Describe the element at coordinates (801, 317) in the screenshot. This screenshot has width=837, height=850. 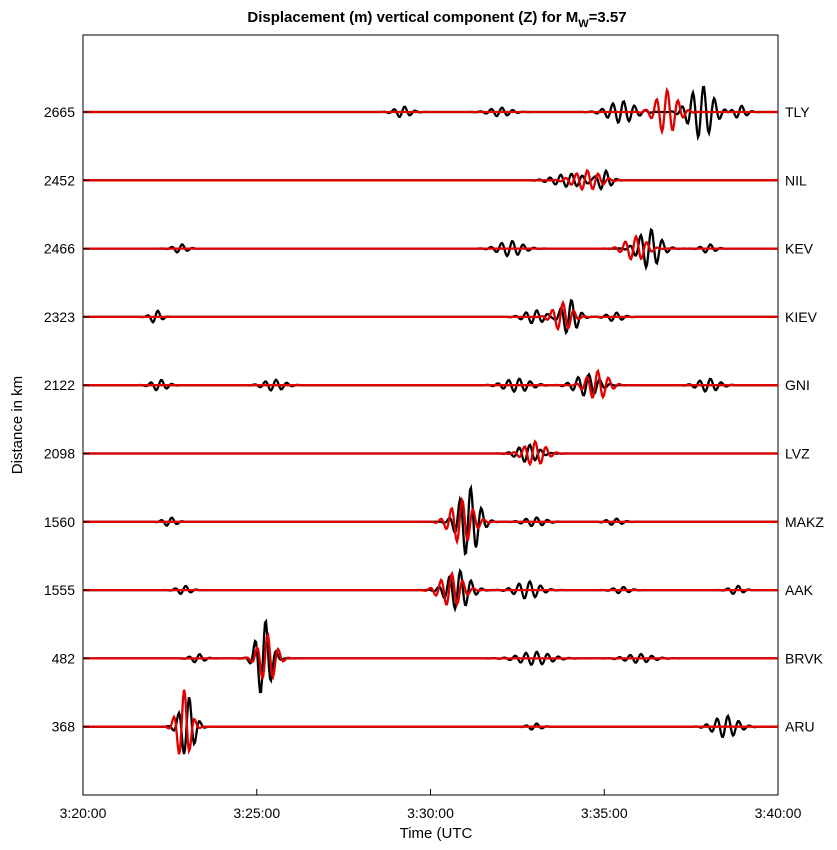
I see `station-label-kiev: KIEV` at that location.